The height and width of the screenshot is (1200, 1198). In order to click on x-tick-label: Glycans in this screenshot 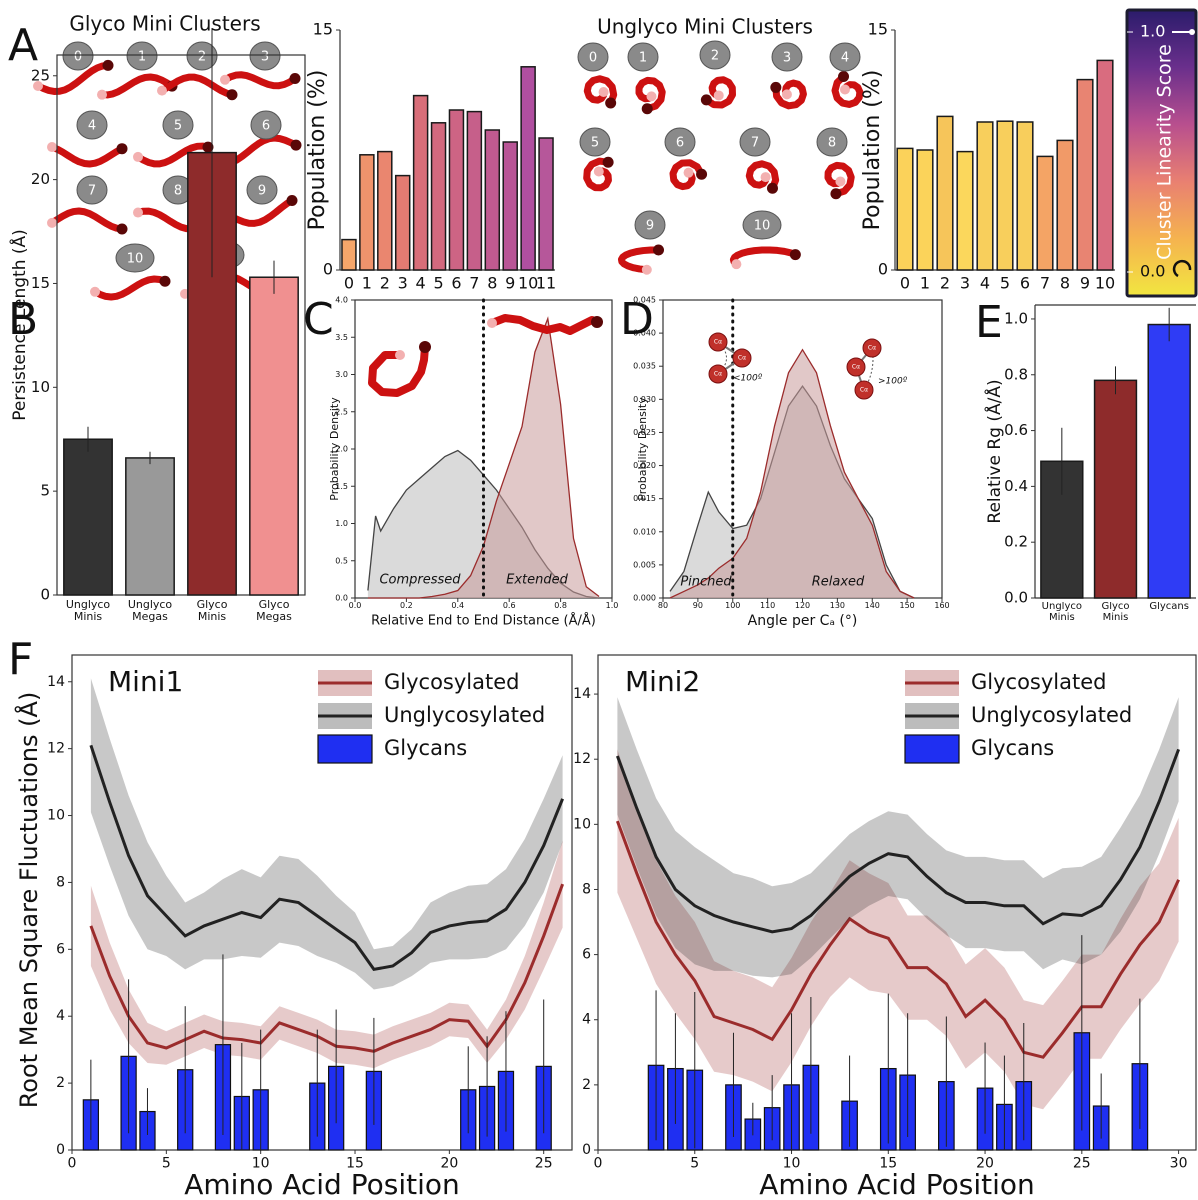, I will do `click(1169, 607)`.